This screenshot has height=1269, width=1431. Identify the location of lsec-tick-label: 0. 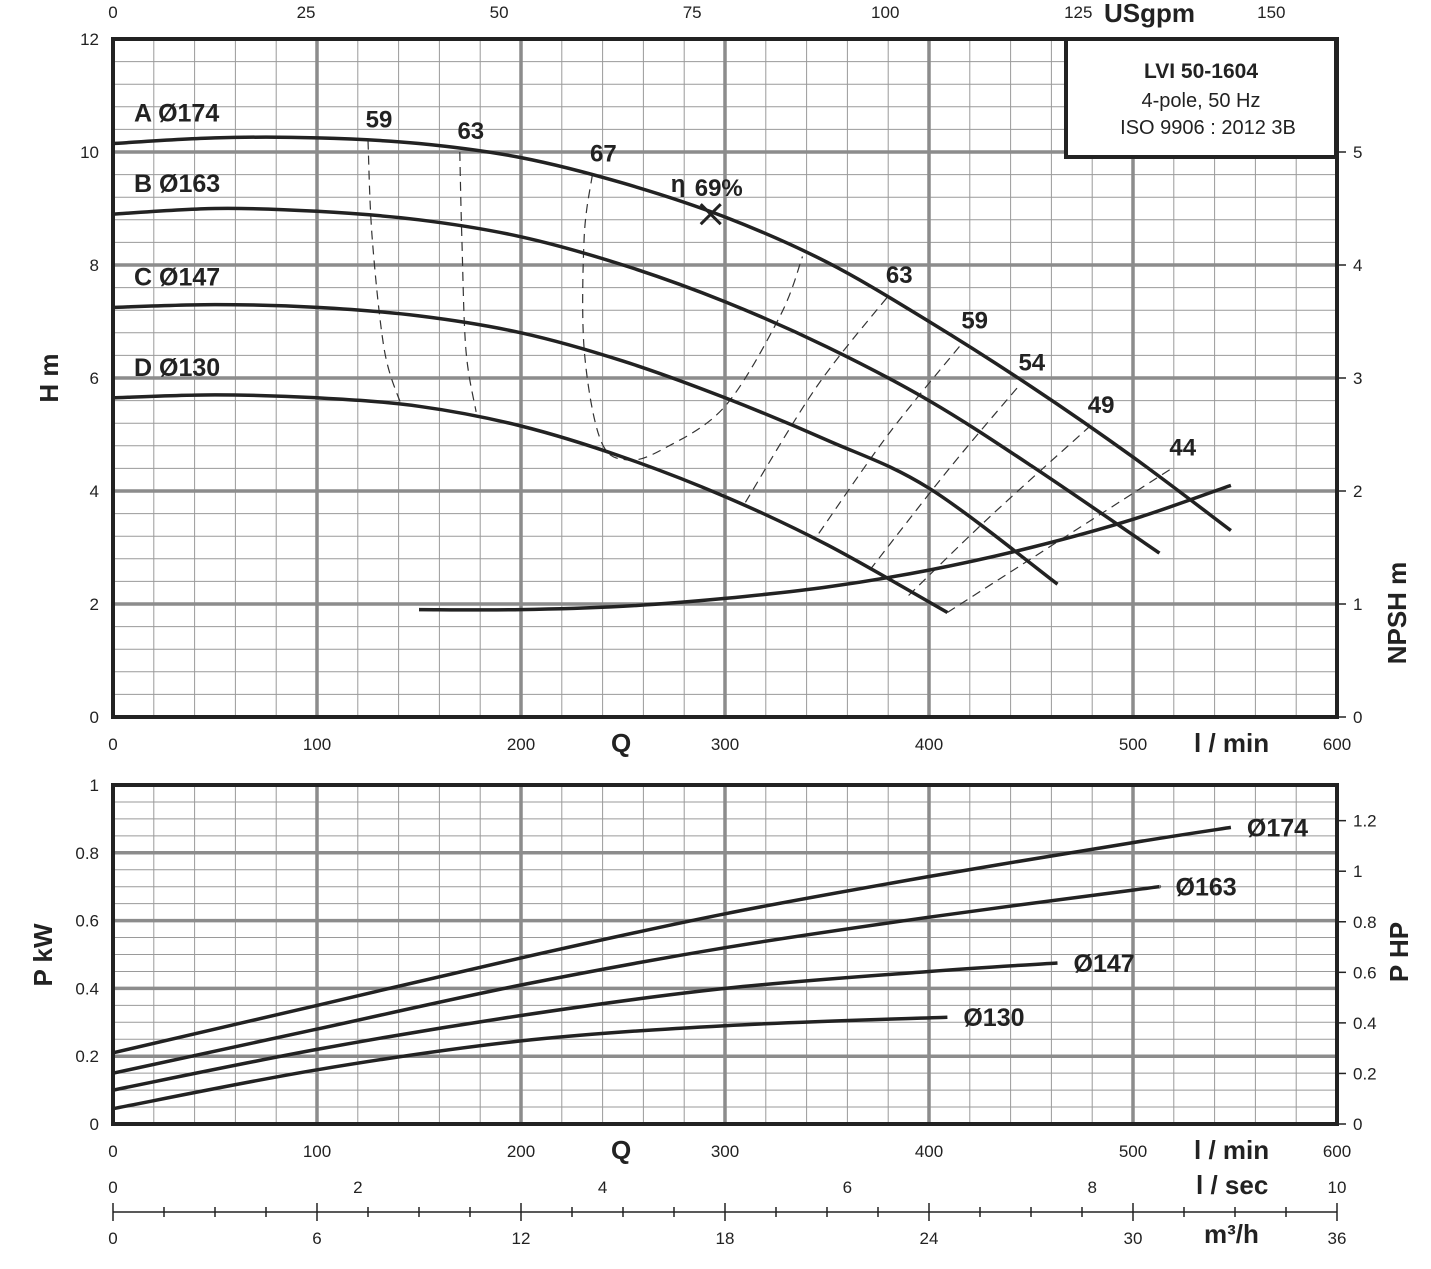
(112, 1187).